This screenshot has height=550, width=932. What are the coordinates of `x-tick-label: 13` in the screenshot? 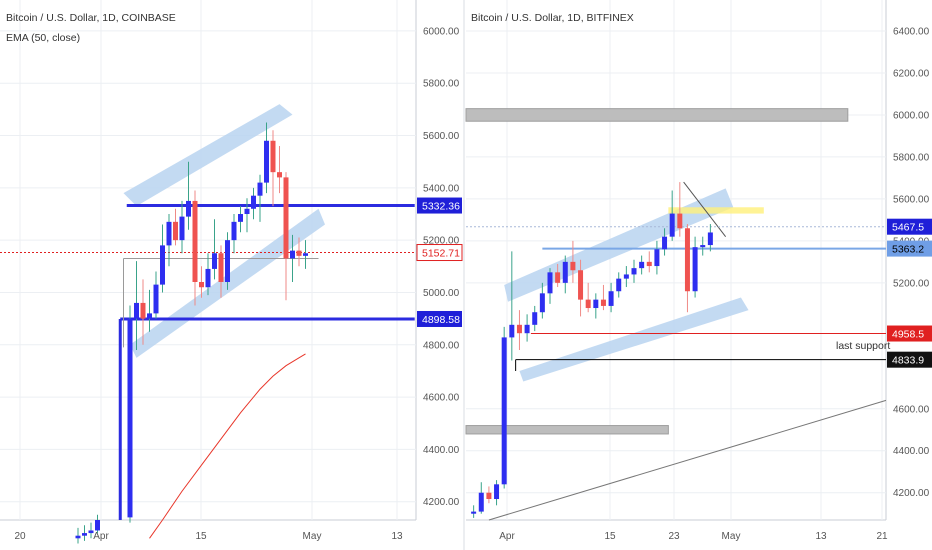 It's located at (821, 536).